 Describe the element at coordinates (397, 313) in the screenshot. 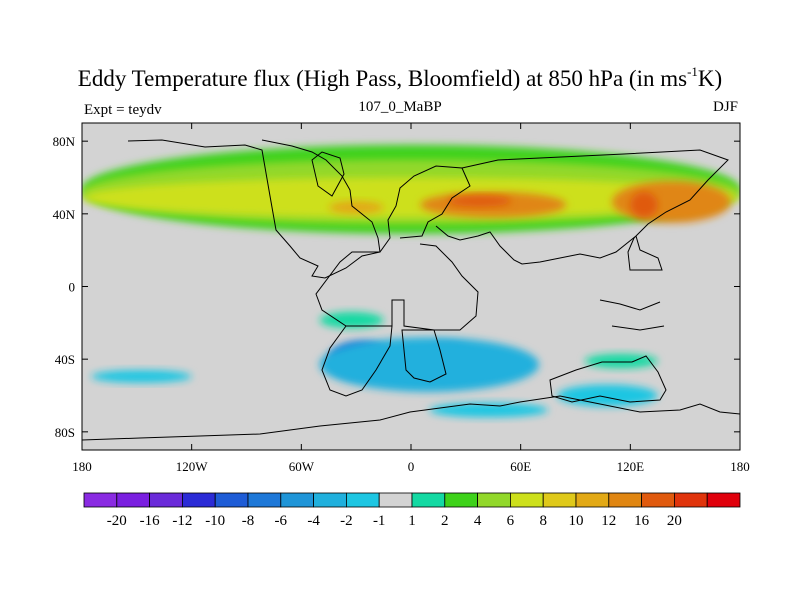

I see `coast-africa` at that location.